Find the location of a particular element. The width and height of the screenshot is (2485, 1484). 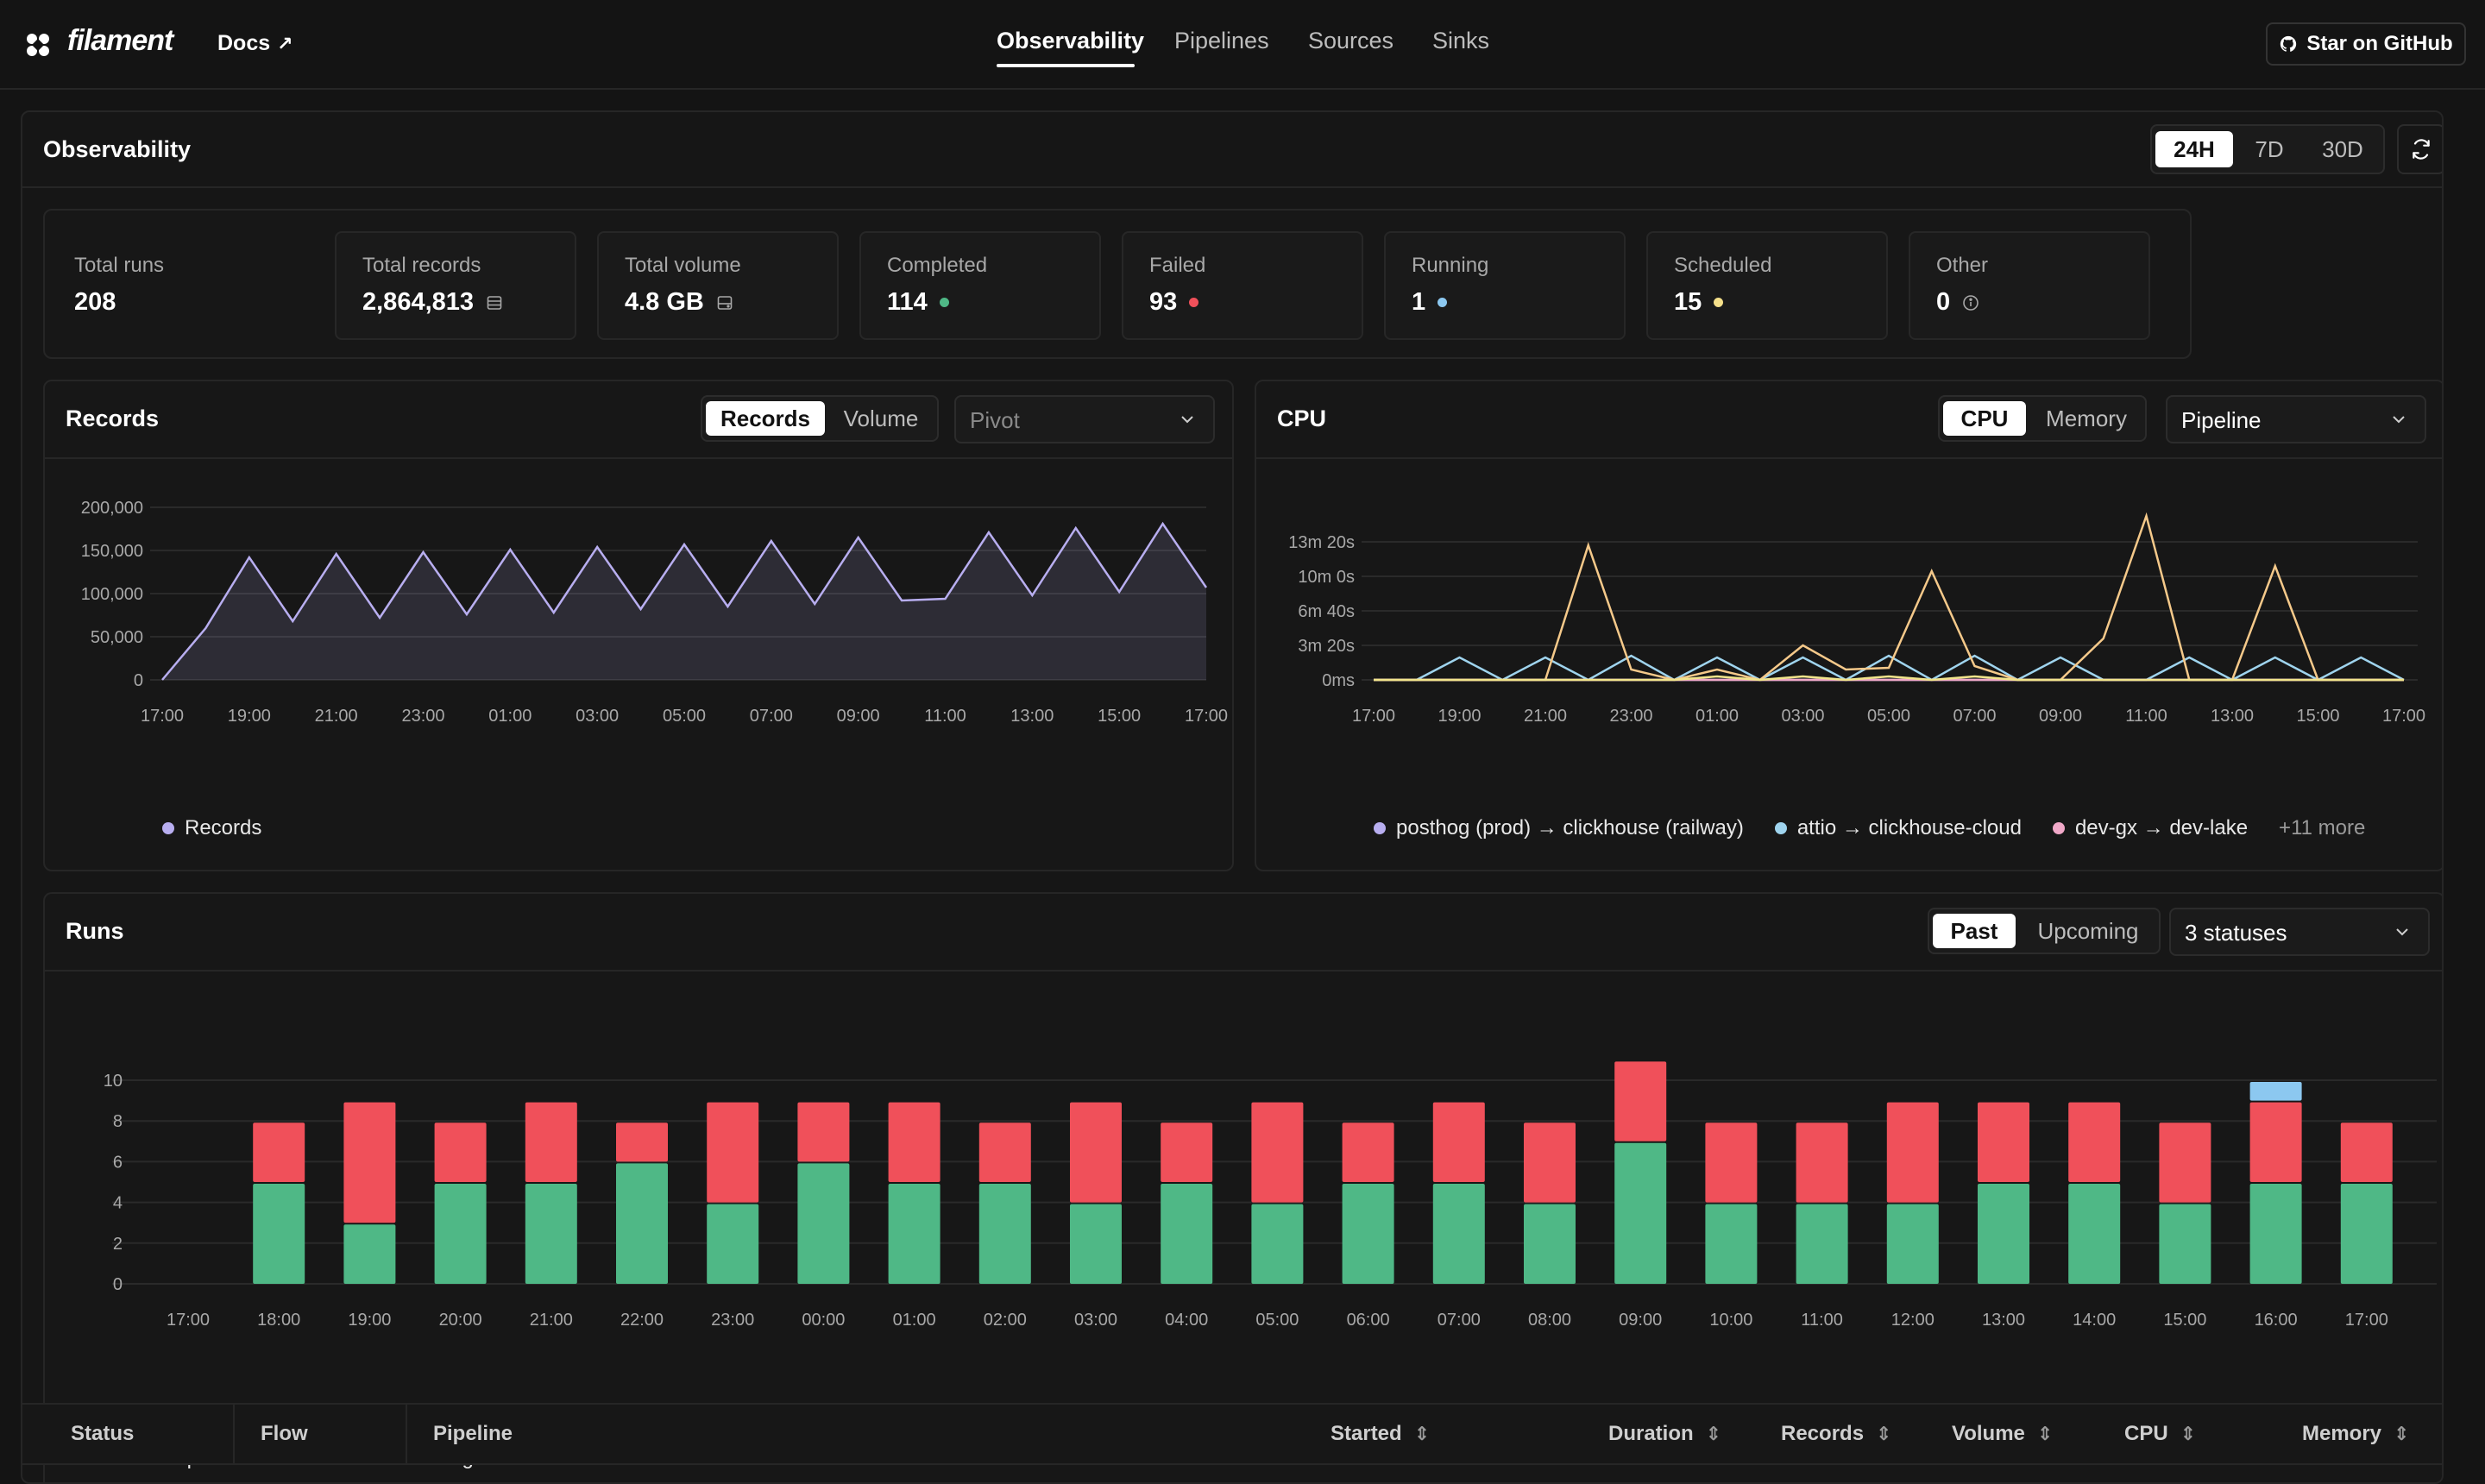

pipeline-select: Pipeline is located at coordinates (2296, 419).